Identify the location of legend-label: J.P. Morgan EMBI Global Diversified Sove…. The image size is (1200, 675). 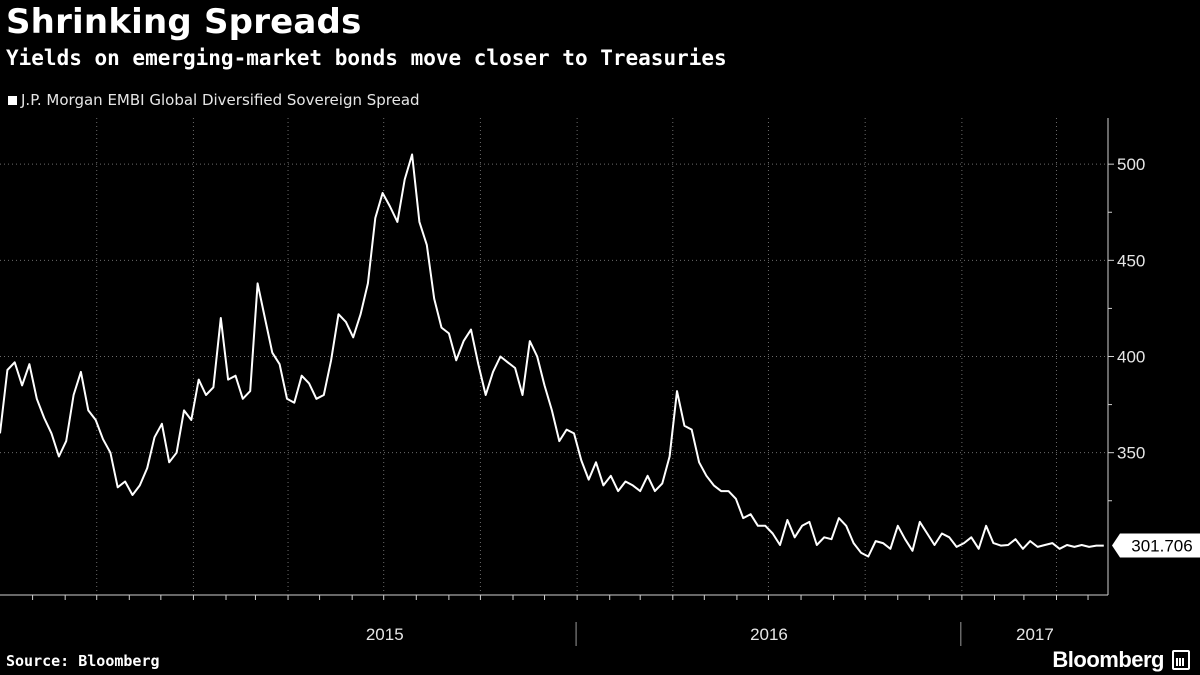
(220, 100).